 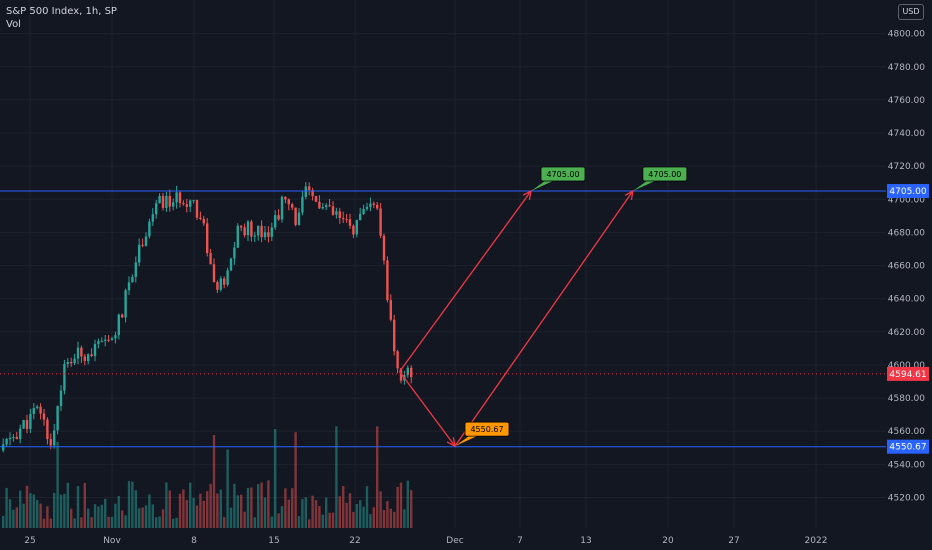 I want to click on y-tick-label: 4620.00, so click(x=906, y=333).